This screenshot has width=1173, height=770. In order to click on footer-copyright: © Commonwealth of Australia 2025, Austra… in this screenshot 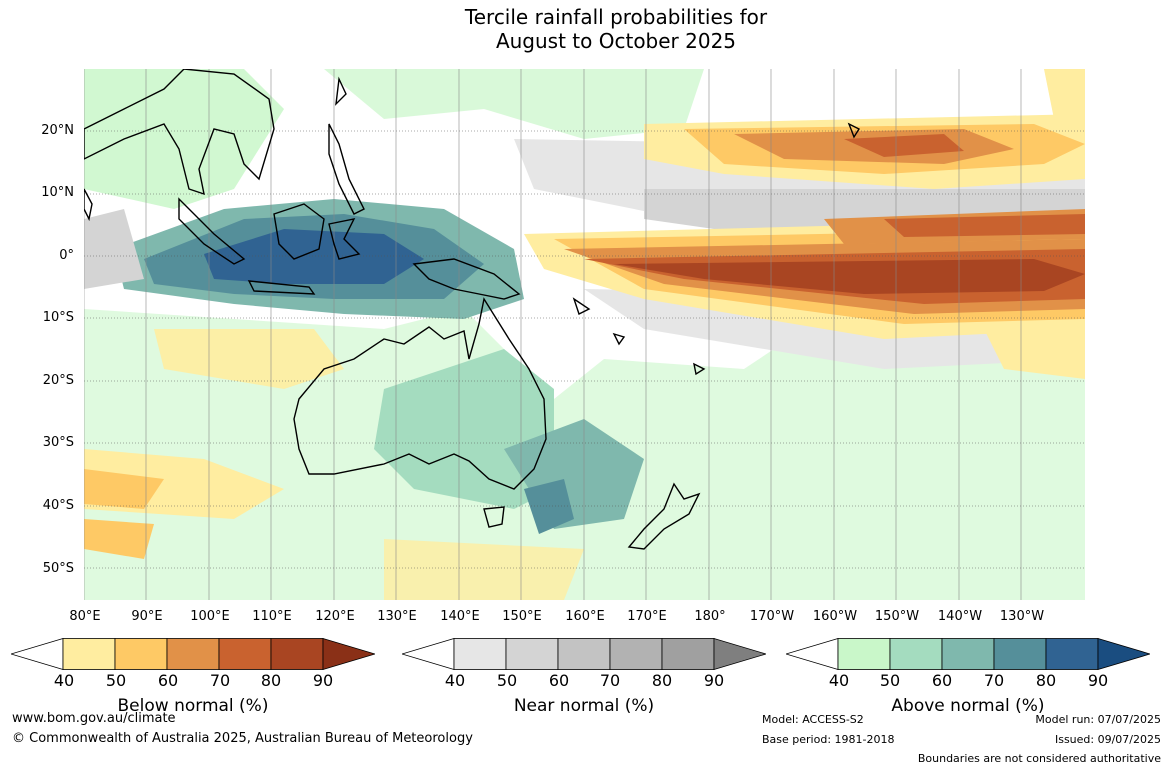, I will do `click(242, 738)`.